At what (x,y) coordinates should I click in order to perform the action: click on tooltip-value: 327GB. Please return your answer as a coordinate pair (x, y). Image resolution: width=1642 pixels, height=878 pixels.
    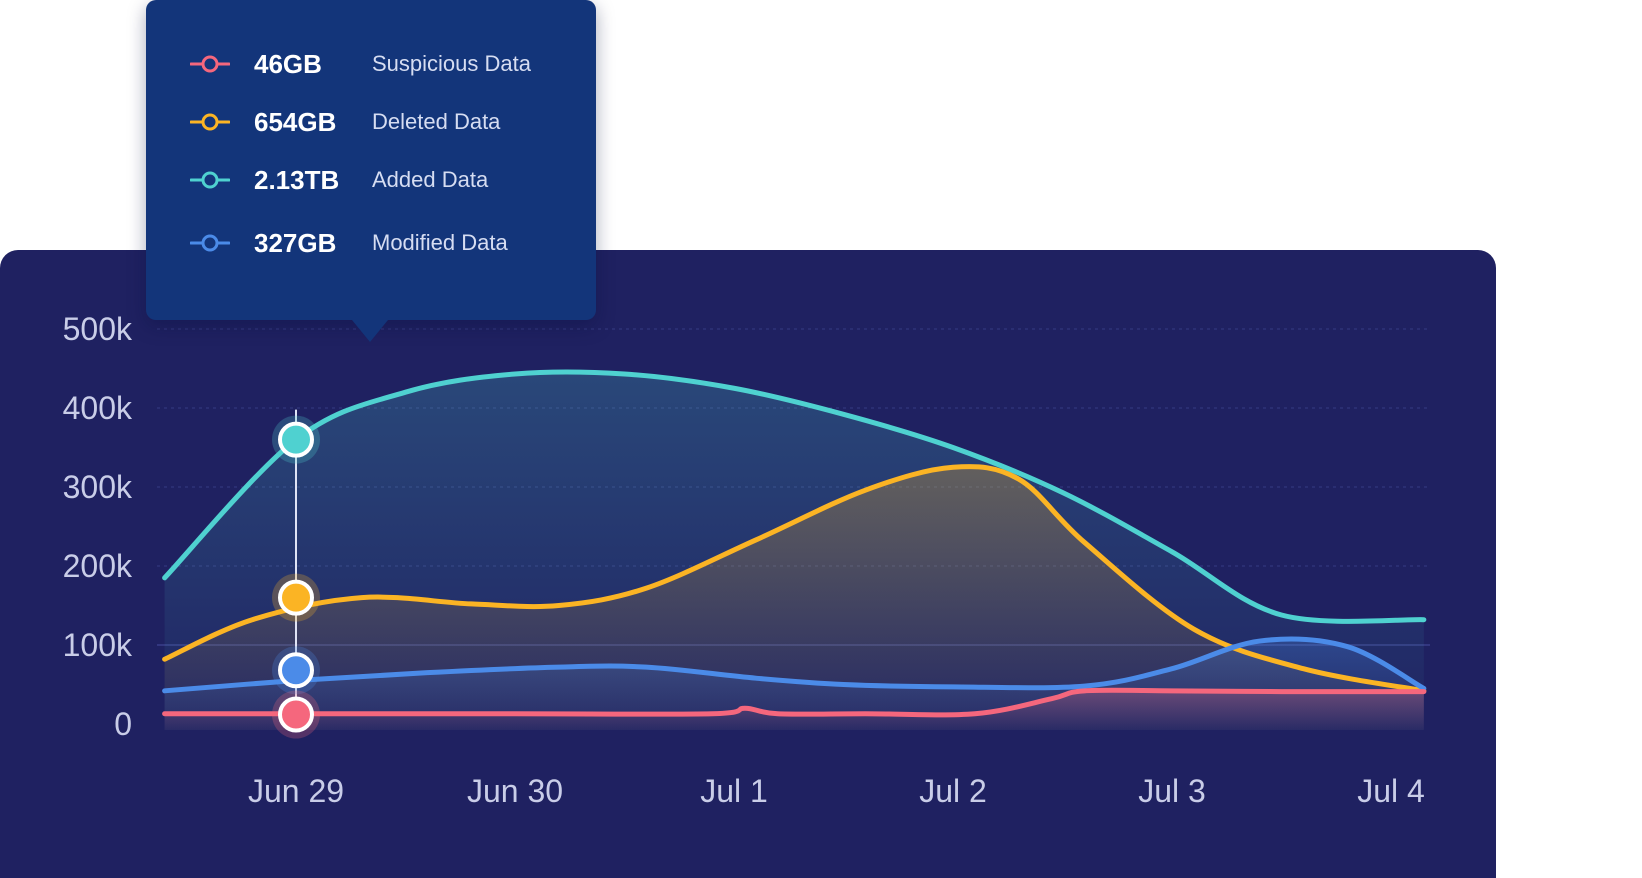
    Looking at the image, I should click on (295, 242).